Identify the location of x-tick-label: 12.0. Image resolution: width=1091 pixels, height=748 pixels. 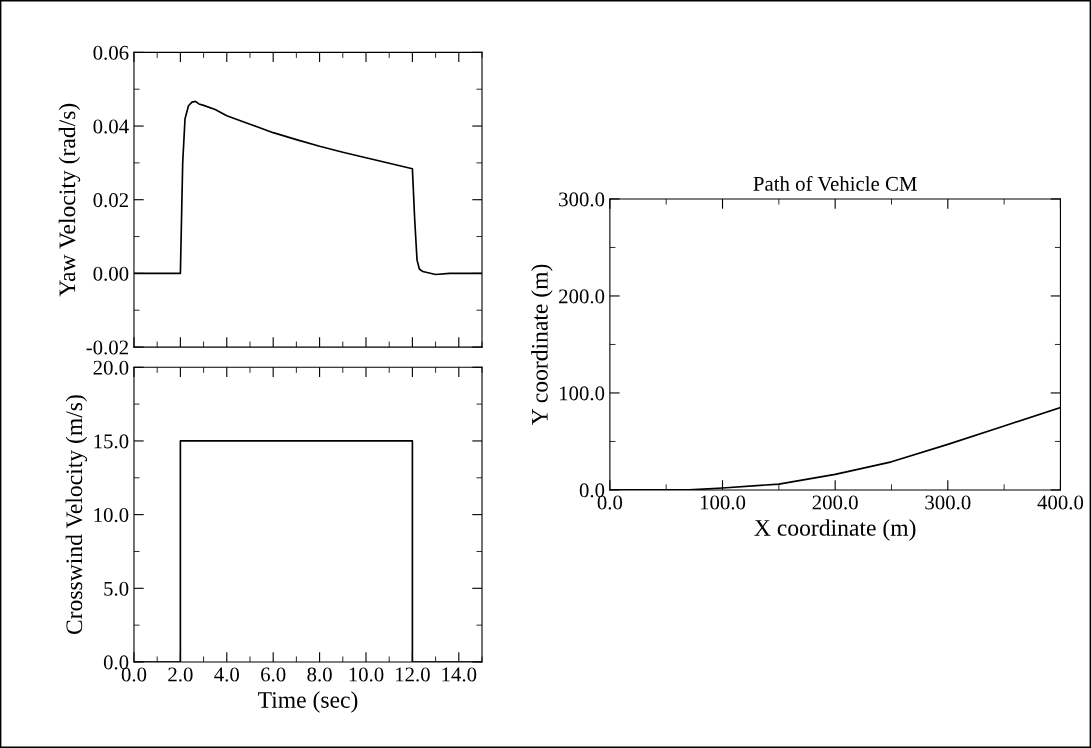
(413, 674).